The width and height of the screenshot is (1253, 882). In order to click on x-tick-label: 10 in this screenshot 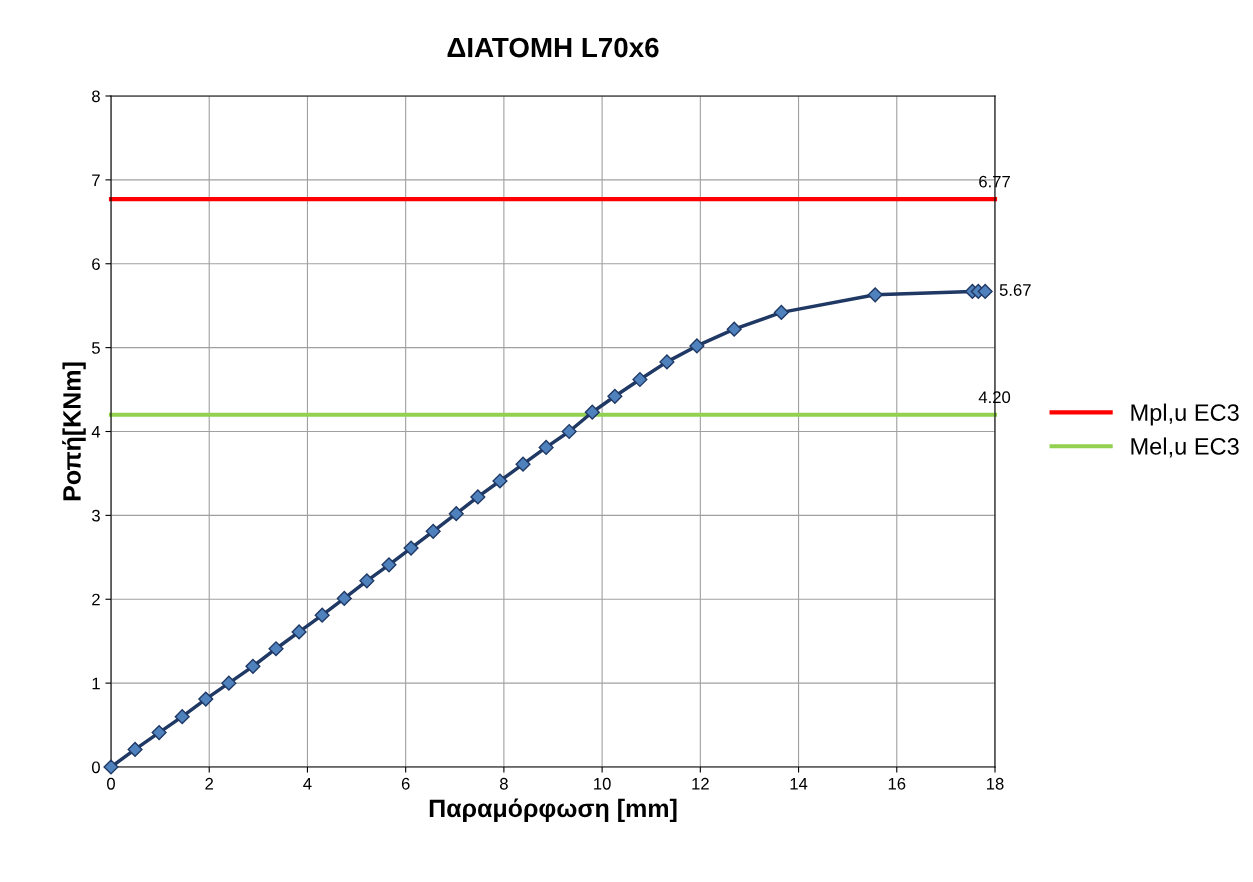, I will do `click(602, 783)`.